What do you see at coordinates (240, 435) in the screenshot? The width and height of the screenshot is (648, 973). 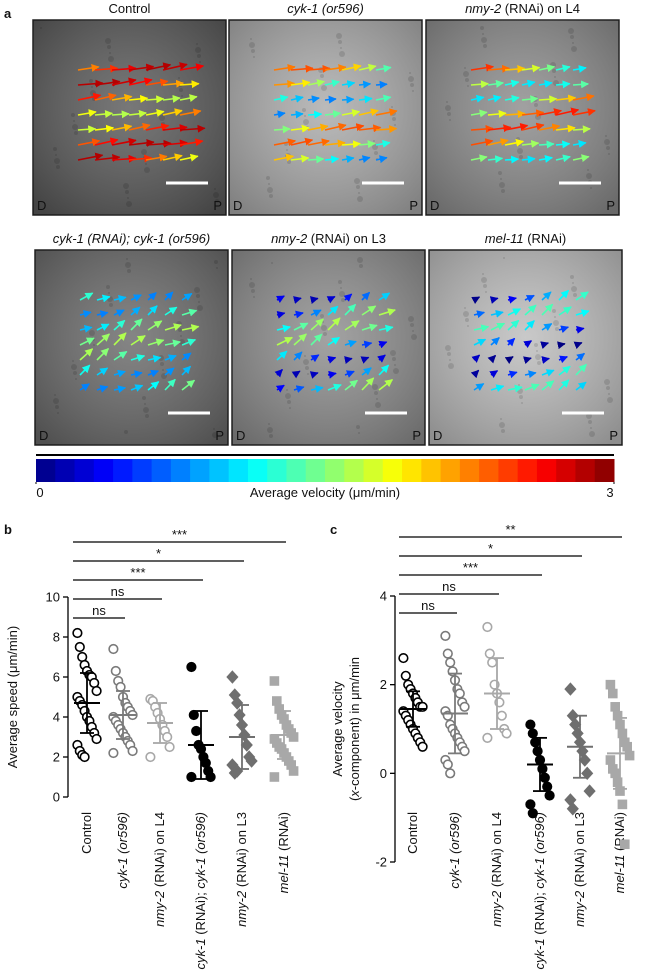 I see `axis-end-label: D` at bounding box center [240, 435].